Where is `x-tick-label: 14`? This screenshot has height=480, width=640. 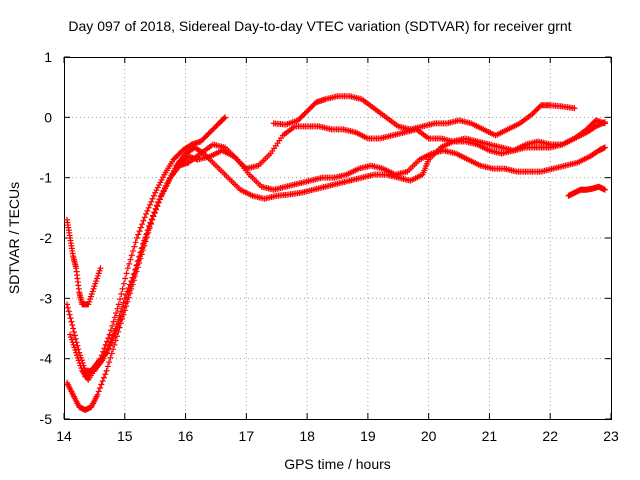
x-tick-label: 14 is located at coordinates (64, 436).